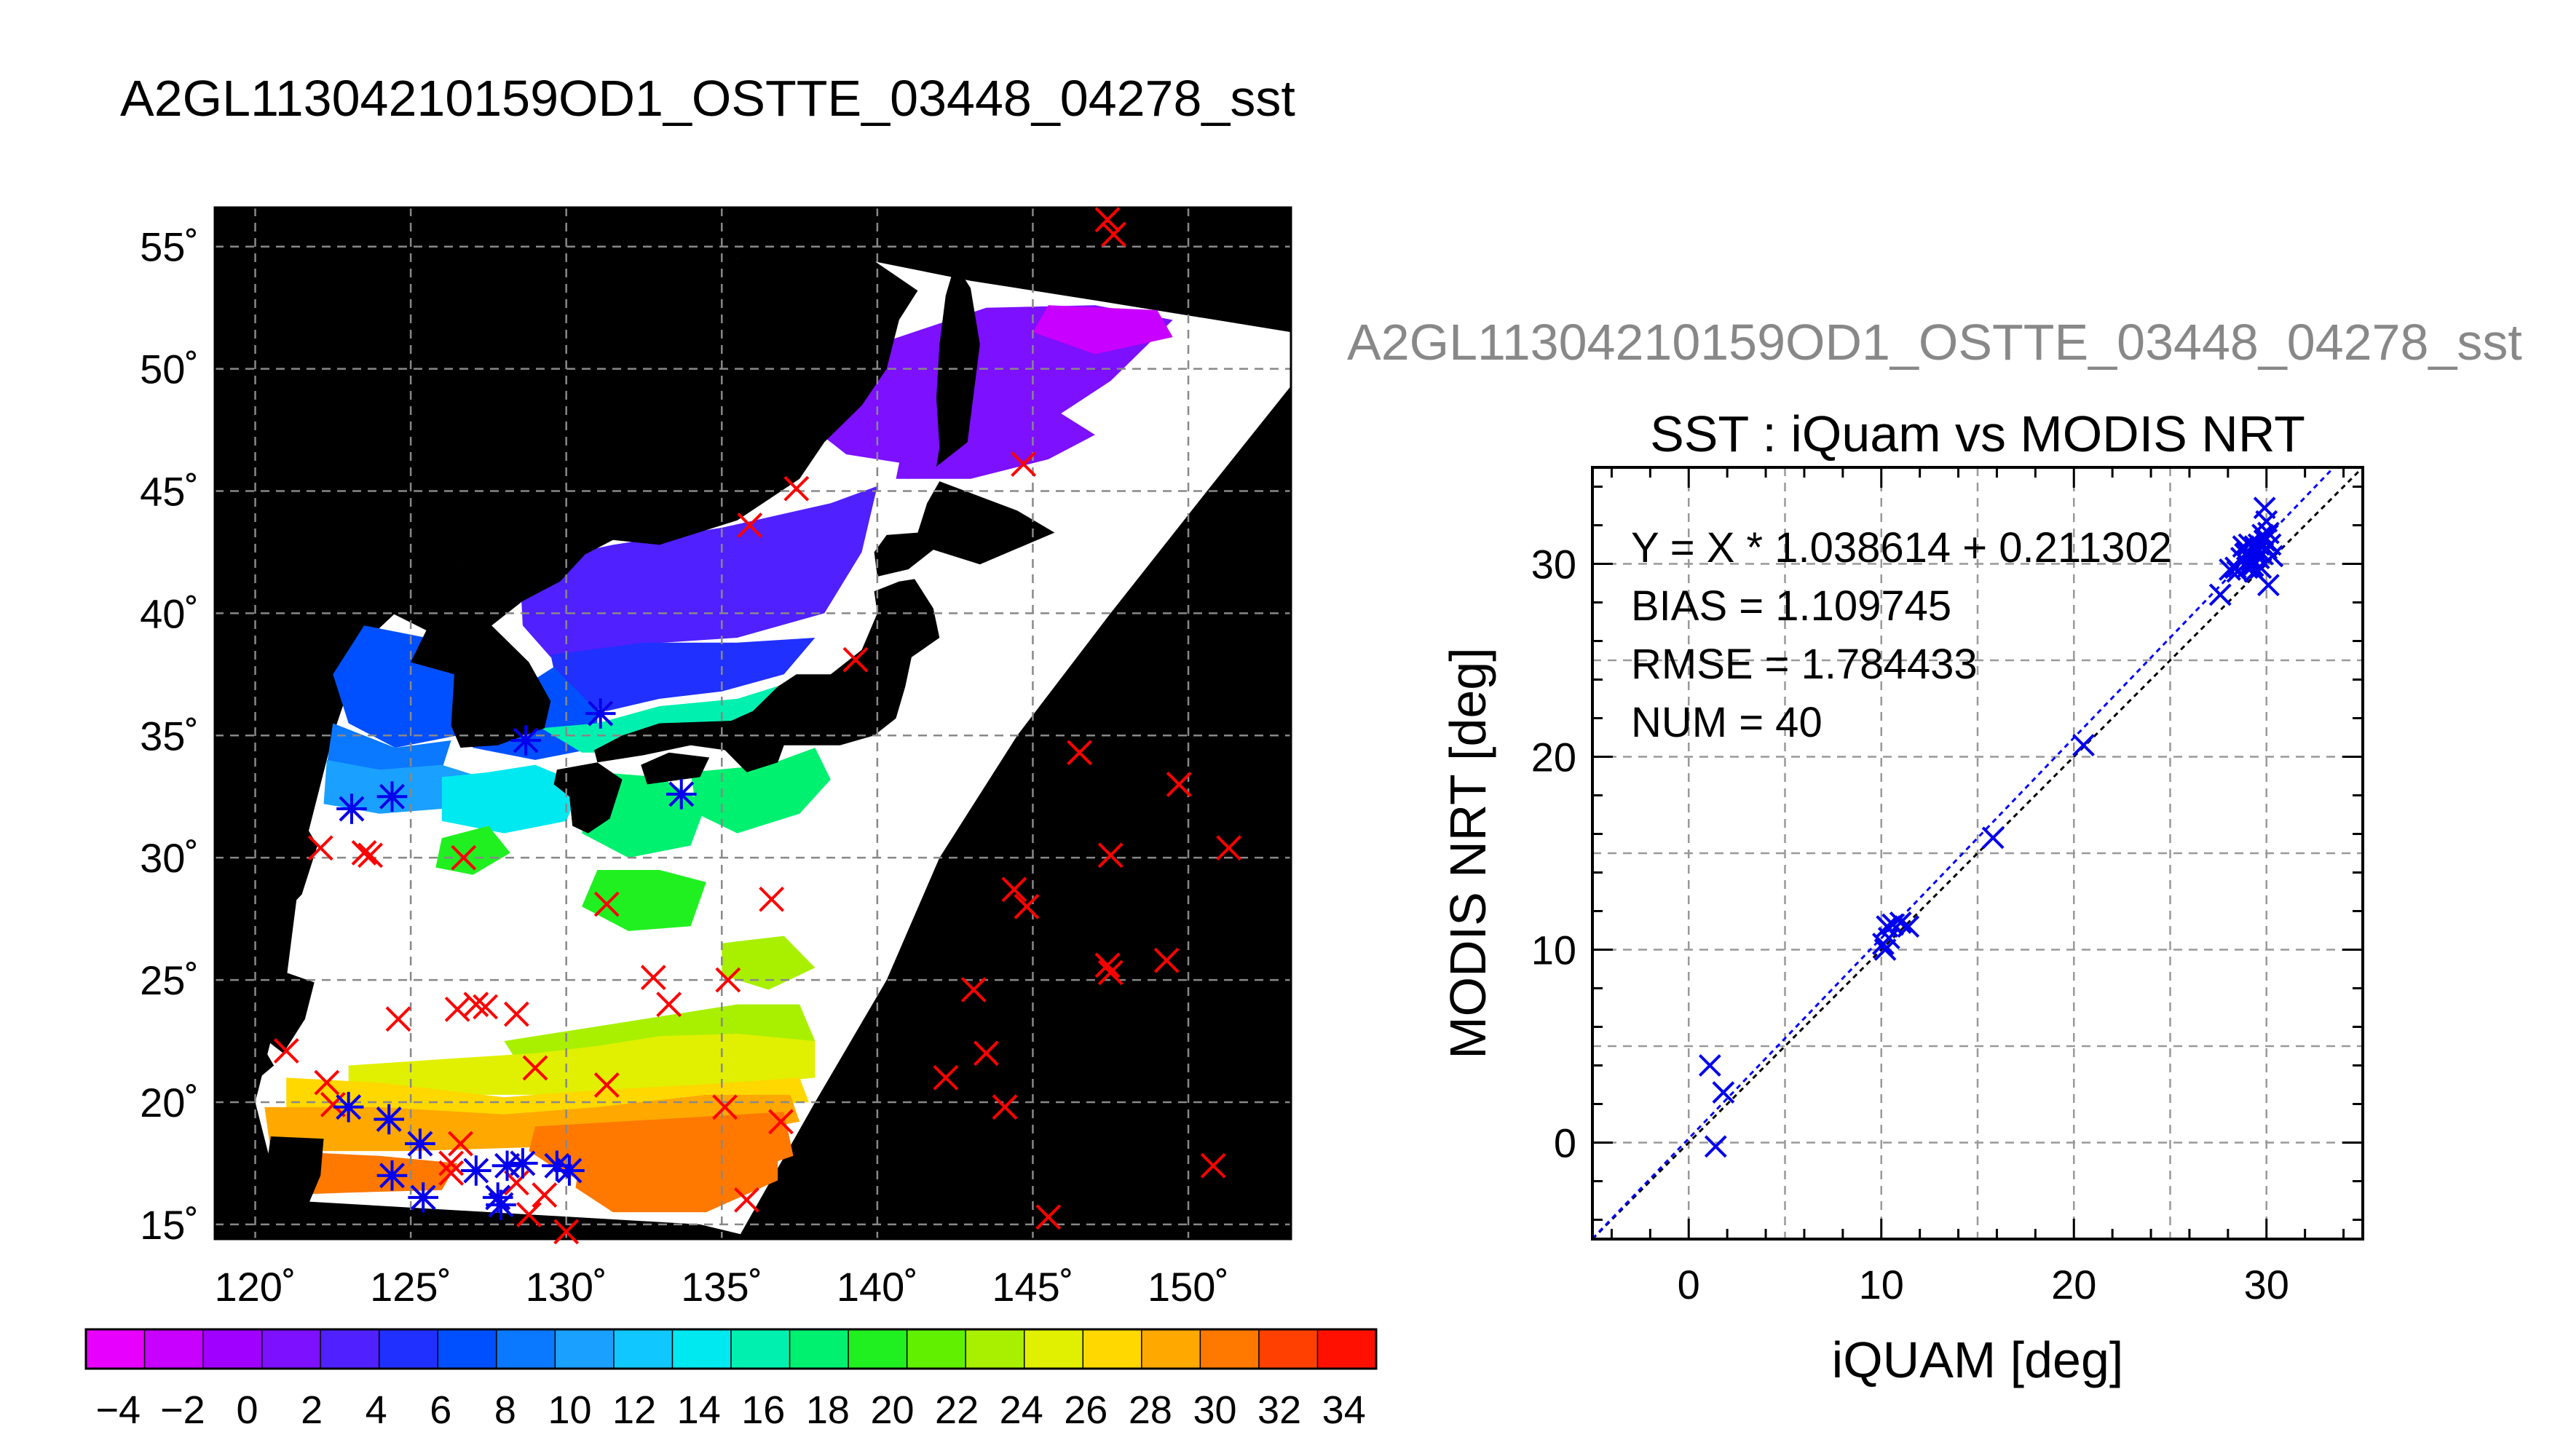  I want to click on land-korea, so click(488, 643).